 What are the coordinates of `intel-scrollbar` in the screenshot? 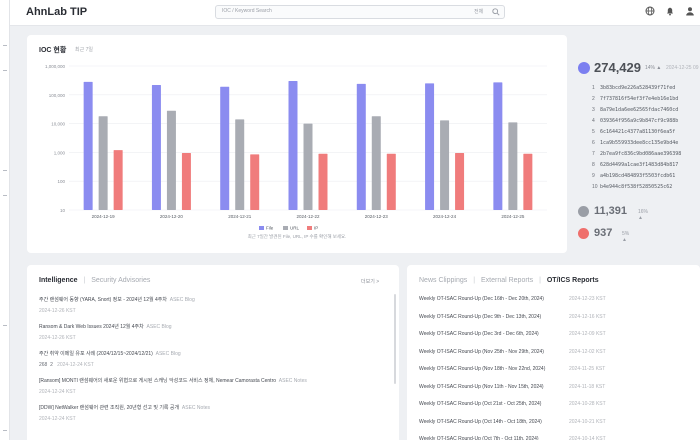 It's located at (395, 339).